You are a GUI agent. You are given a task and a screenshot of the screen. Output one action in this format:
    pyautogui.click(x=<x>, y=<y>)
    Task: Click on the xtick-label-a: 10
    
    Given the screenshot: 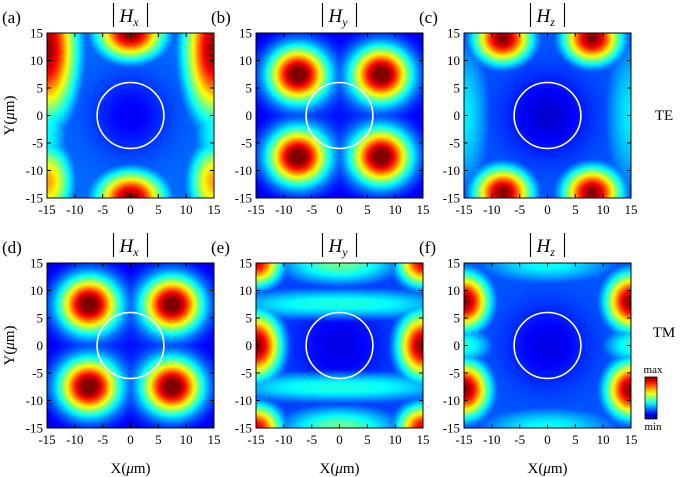 What is the action you would take?
    pyautogui.click(x=186, y=209)
    